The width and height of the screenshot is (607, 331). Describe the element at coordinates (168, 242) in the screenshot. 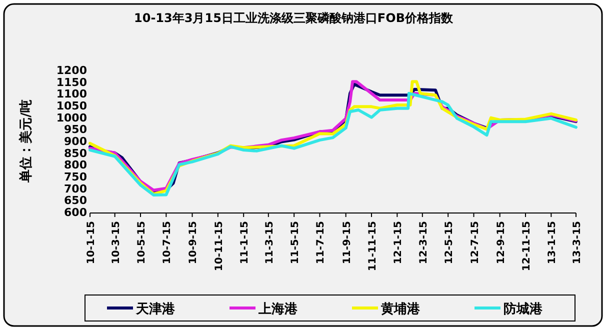

I see `x-tick-label: 10-7-15` at that location.